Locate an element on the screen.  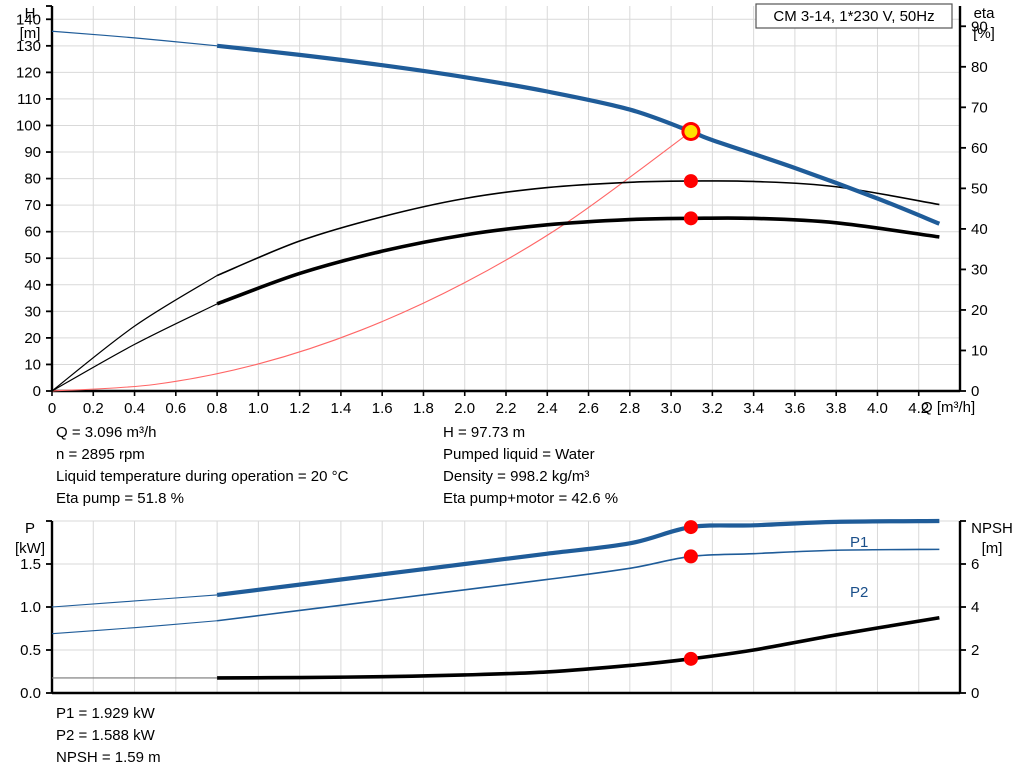
p1-curve-label: P1 is located at coordinates (859, 542).